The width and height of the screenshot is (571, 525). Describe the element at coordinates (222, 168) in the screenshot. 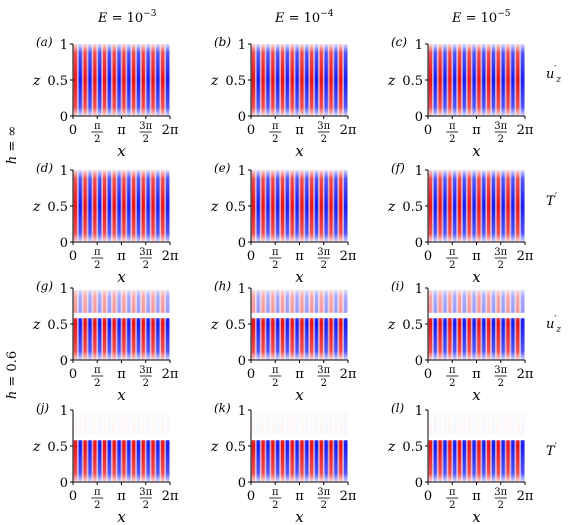

I see `panel-letter: (e)` at that location.